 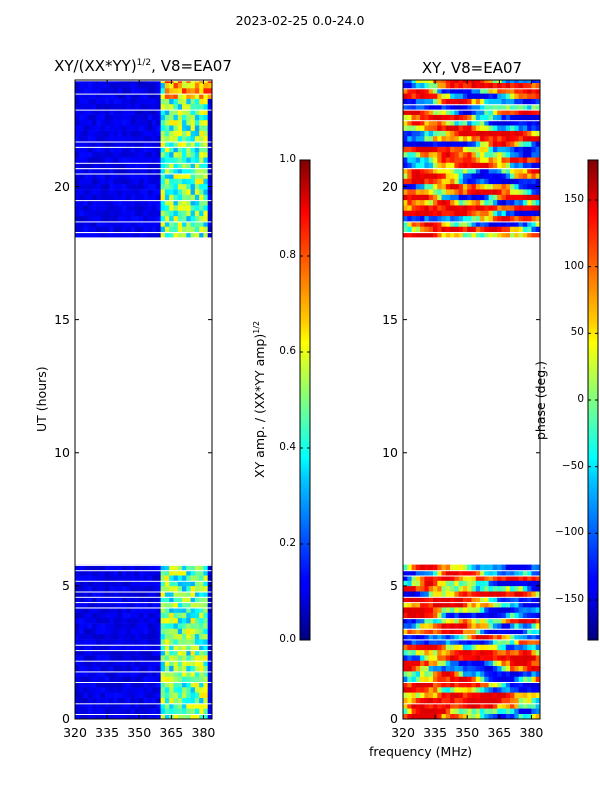 I want to click on flagged-row, so click(x=143, y=704).